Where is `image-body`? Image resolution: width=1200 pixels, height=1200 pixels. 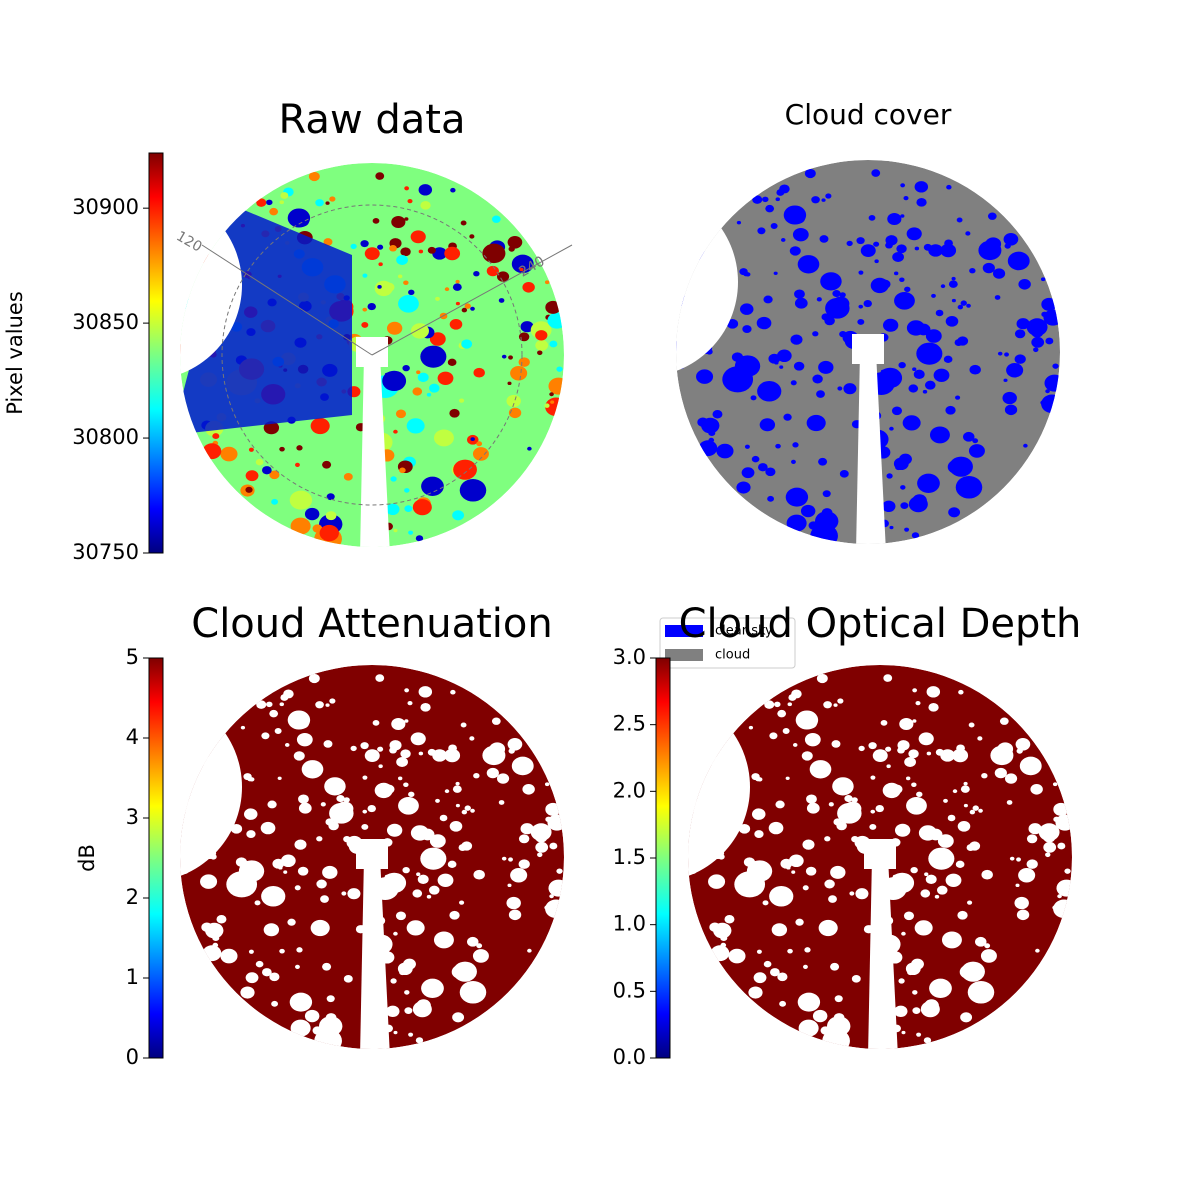 image-body is located at coordinates (372, 355).